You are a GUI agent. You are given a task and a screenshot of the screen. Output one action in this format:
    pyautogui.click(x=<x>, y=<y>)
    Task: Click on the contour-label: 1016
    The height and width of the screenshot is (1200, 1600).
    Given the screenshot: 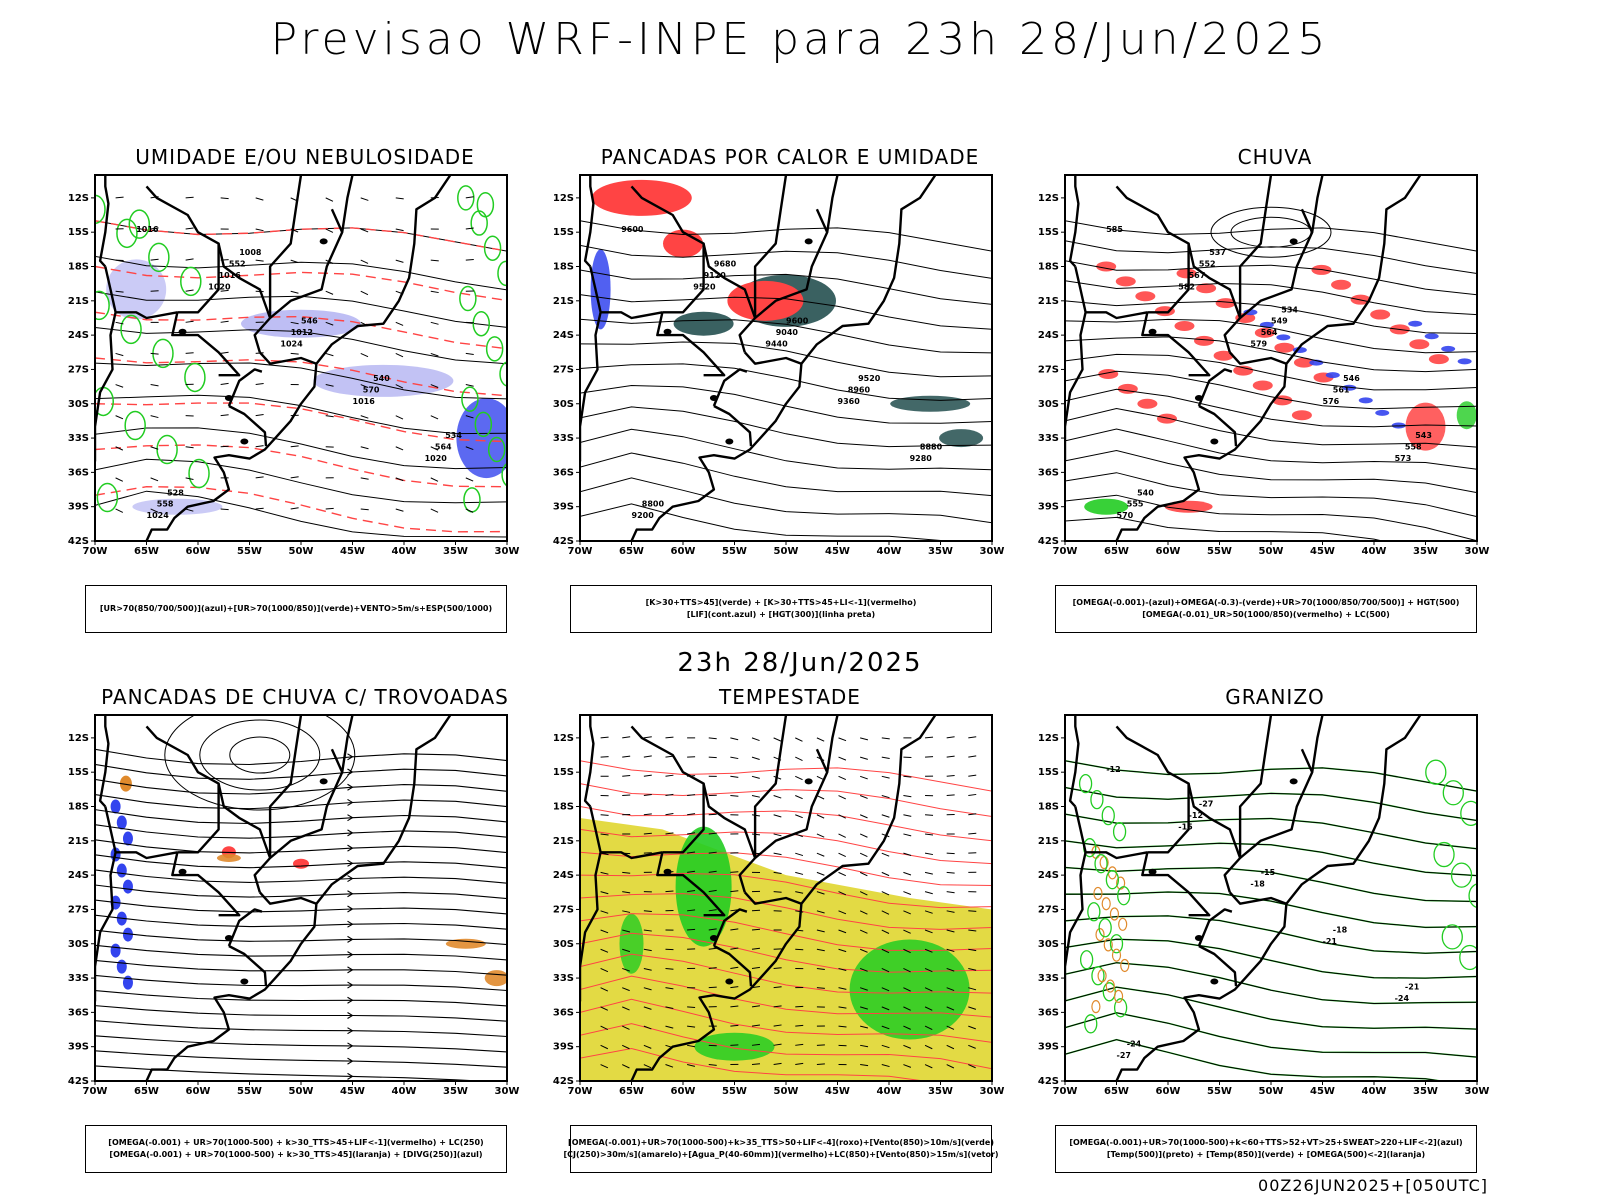 What is the action you would take?
    pyautogui.click(x=230, y=275)
    